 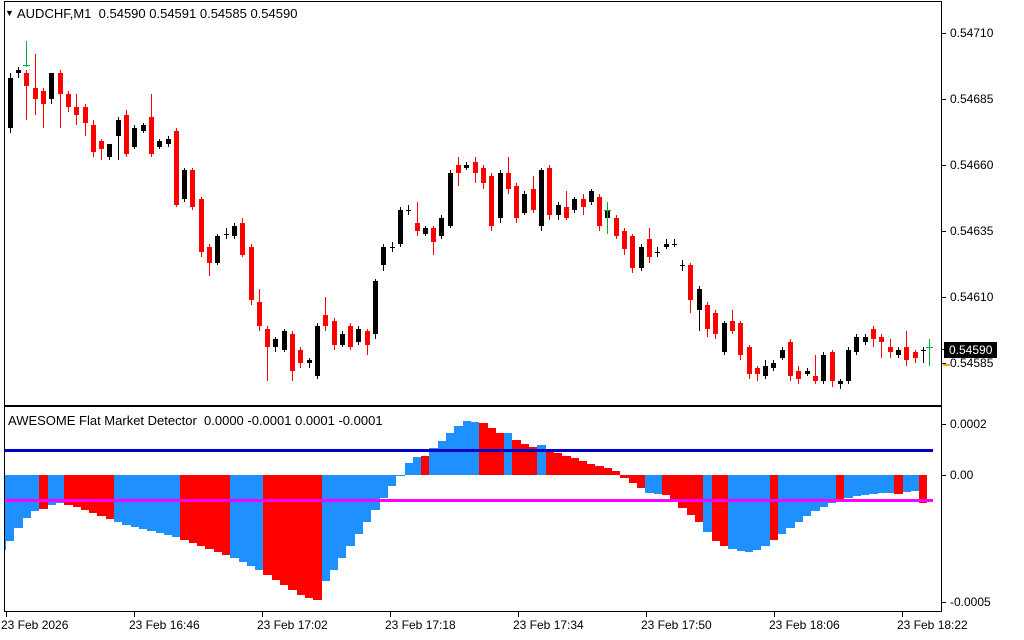 What do you see at coordinates (972, 99) in the screenshot?
I see `price-axis-label: 0.54685` at bounding box center [972, 99].